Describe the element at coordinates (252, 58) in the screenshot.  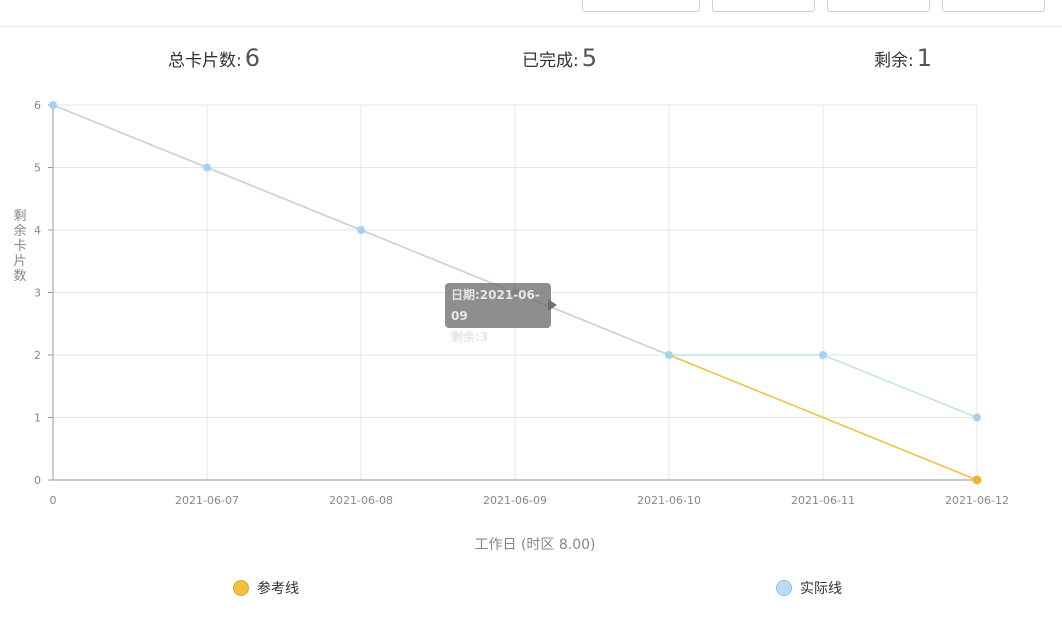
I see `stat-total-value: 6` at that location.